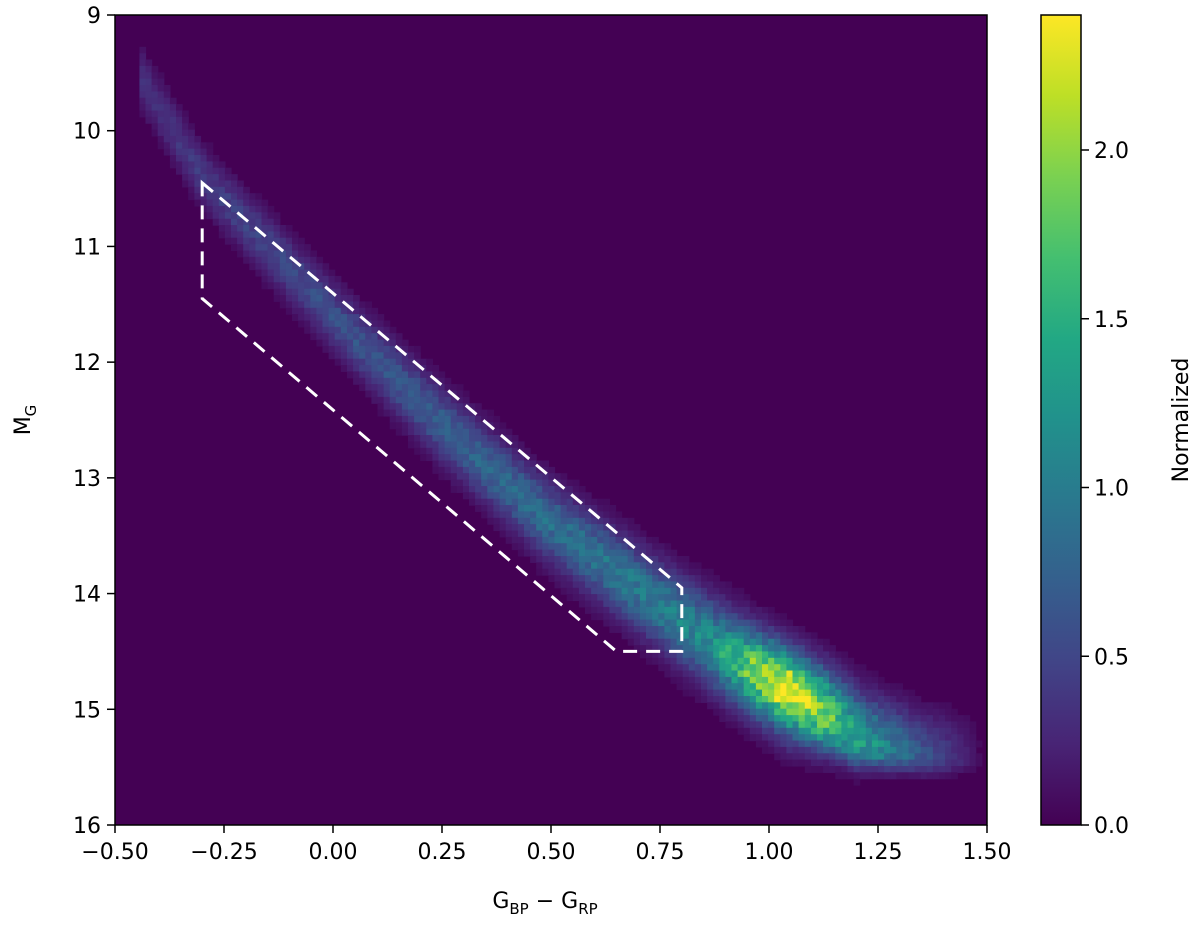  I want to click on x-tick-label: 1.00, so click(769, 852).